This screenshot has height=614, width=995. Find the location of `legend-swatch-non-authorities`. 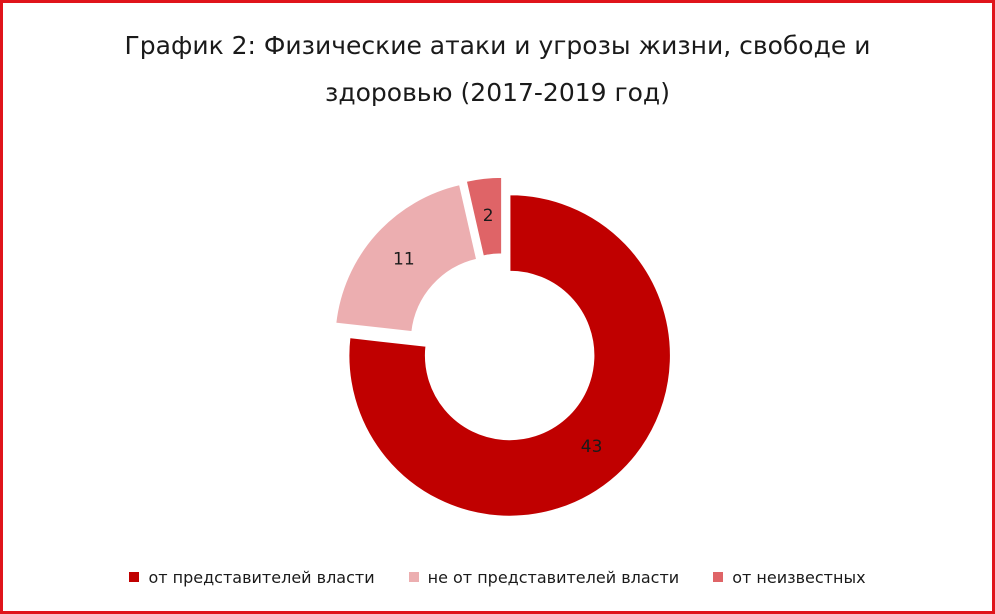

legend-swatch-non-authorities is located at coordinates (413, 577).